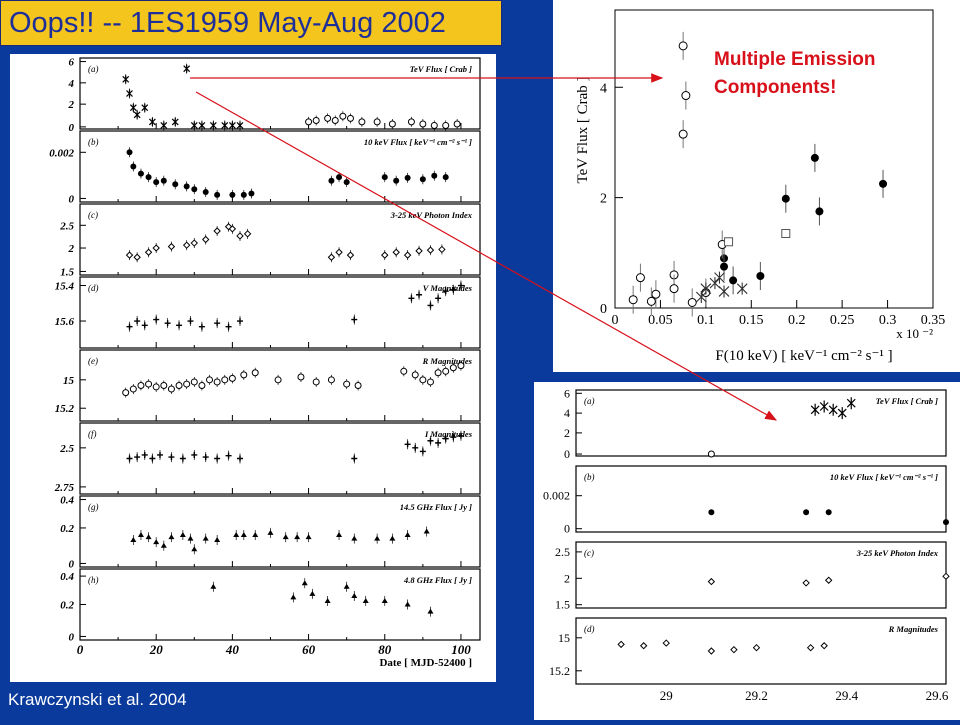 This screenshot has height=725, width=960. What do you see at coordinates (431, 215) in the screenshot?
I see `left-panel-label: 3-25 keV Photon Index` at bounding box center [431, 215].